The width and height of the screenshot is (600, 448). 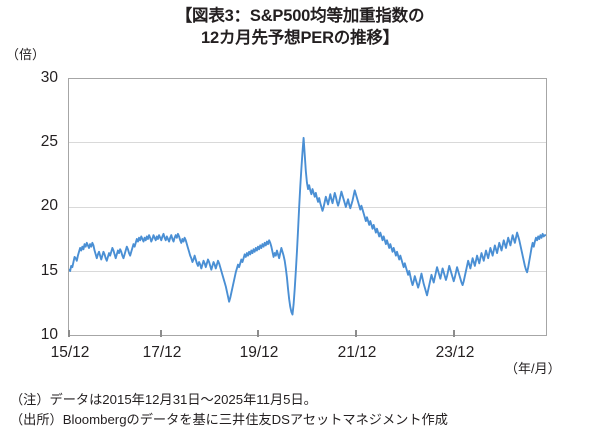 I want to click on note-source: （出所）Bloombergのデータを基に三井住友DSアセットマネジメント作成, so click(x=229, y=420).